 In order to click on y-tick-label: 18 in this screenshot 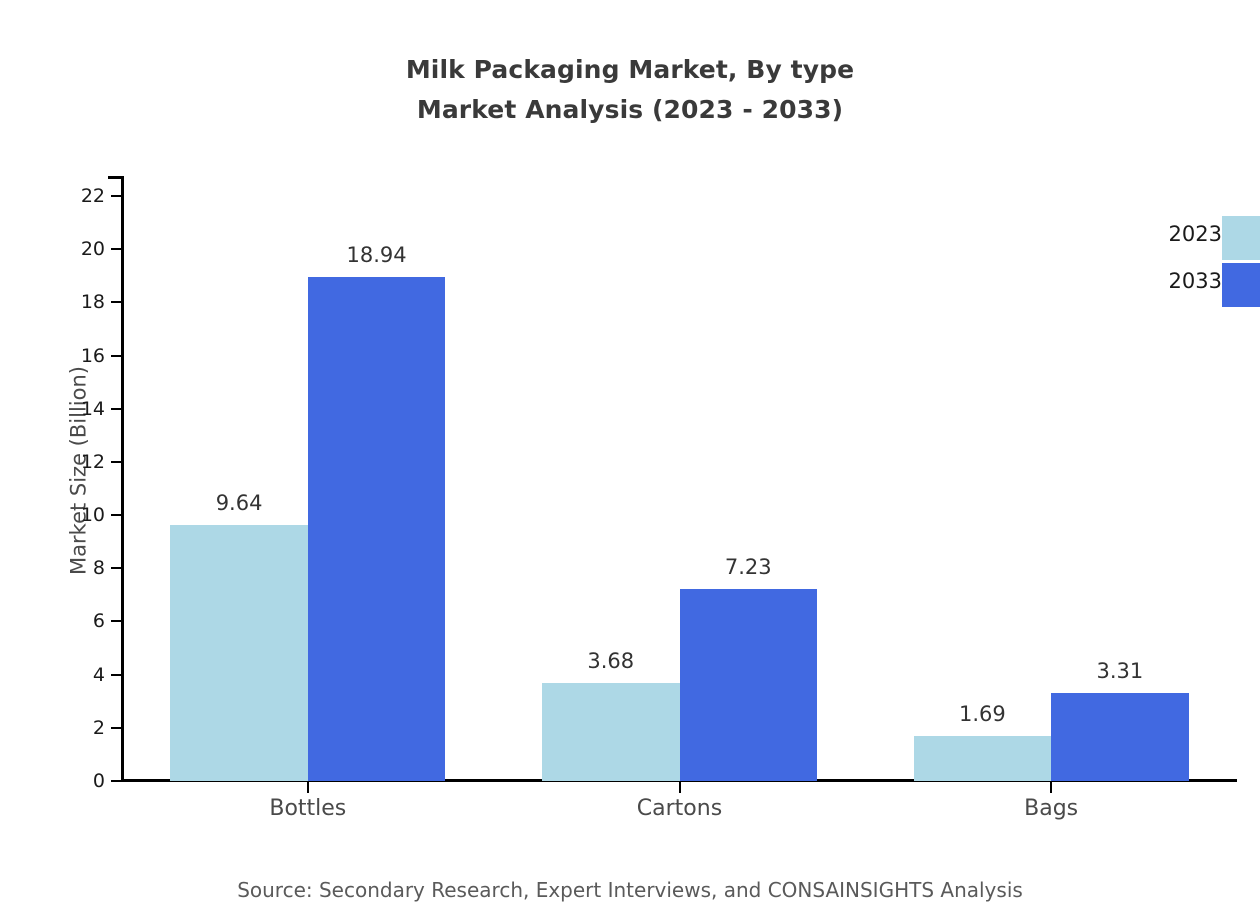, I will do `click(92, 302)`.